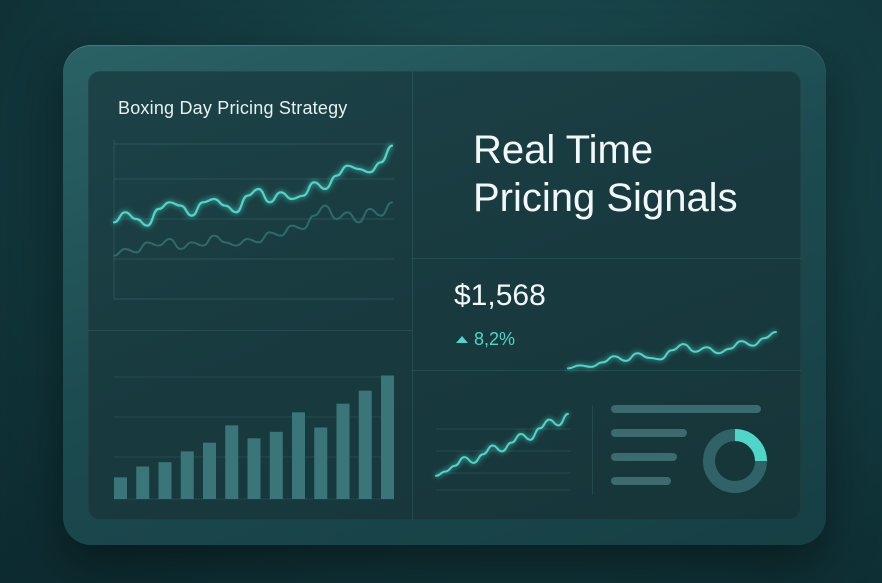  I want to click on chart-title: Boxing Day Pricing Strategy, so click(233, 108).